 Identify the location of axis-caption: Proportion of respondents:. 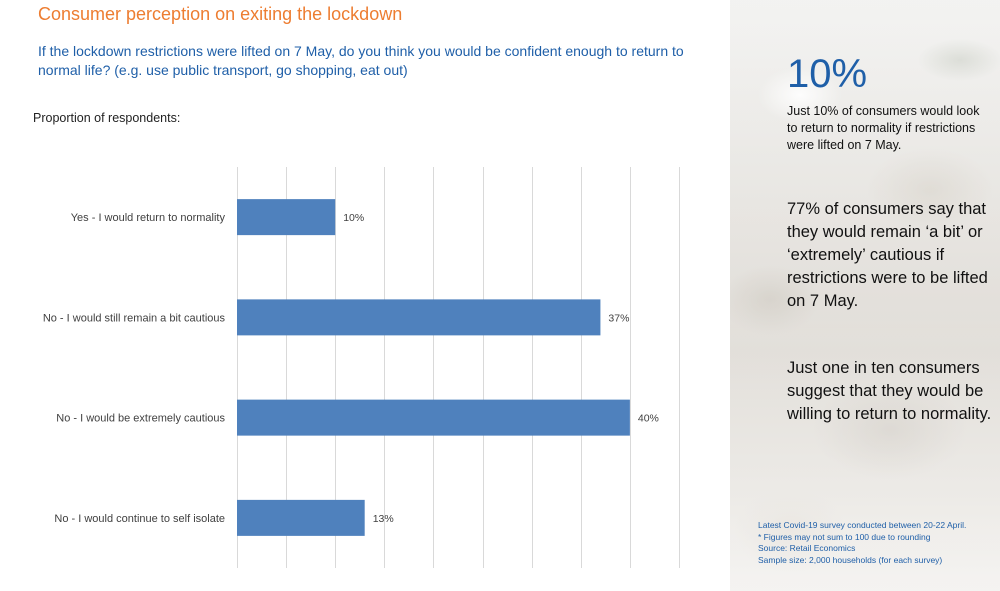
(107, 118).